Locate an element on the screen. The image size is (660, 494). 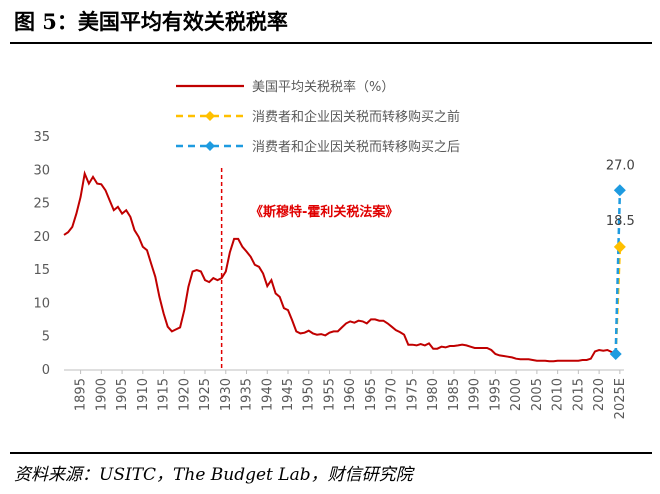
x-tick-label: 2015 is located at coordinates (578, 394).